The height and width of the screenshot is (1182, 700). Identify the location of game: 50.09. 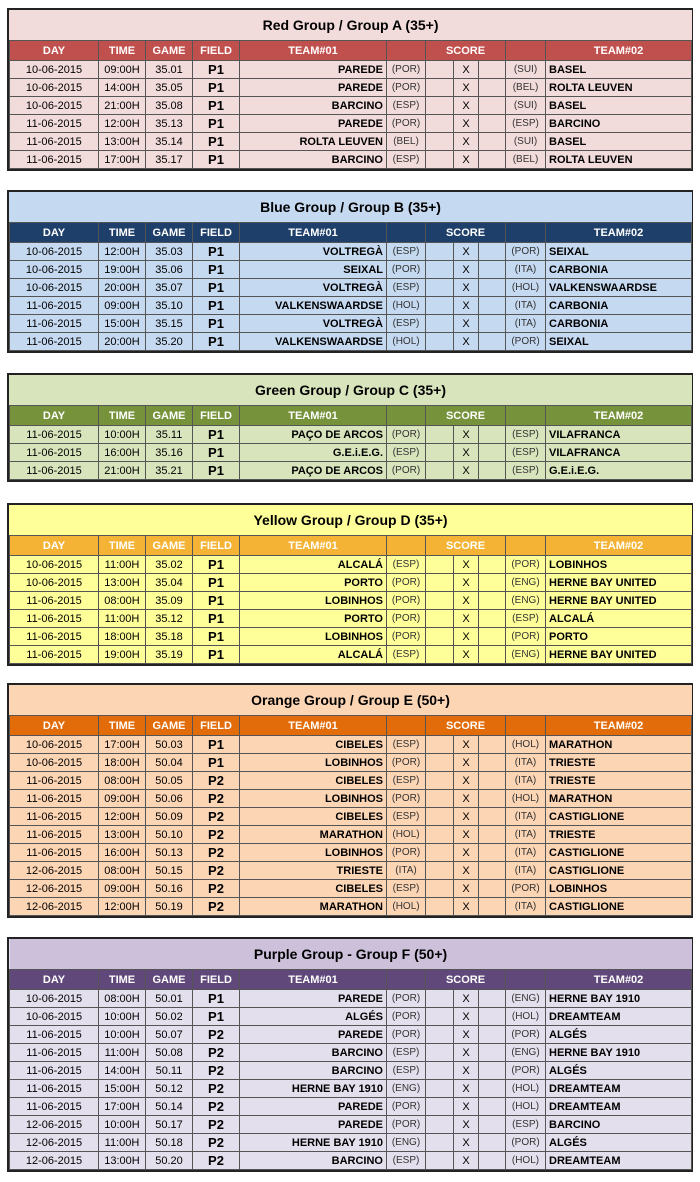
(169, 816).